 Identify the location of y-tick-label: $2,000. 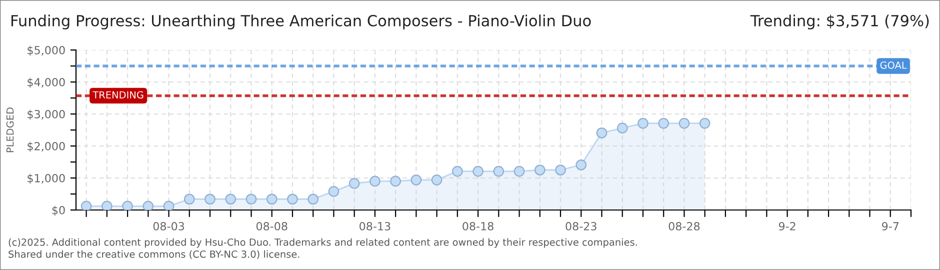
(46, 147).